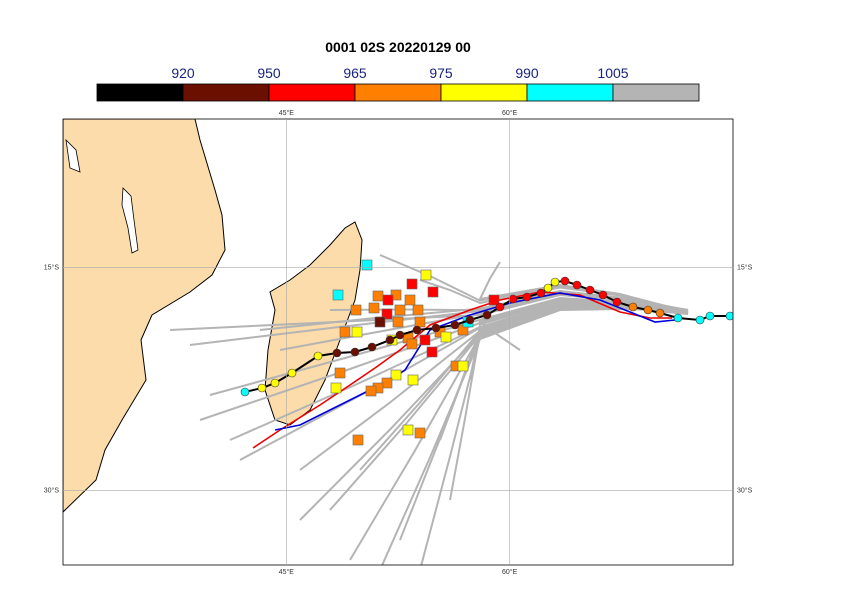 Image resolution: width=842 pixels, height=596 pixels. I want to click on africa, so click(144, 316).